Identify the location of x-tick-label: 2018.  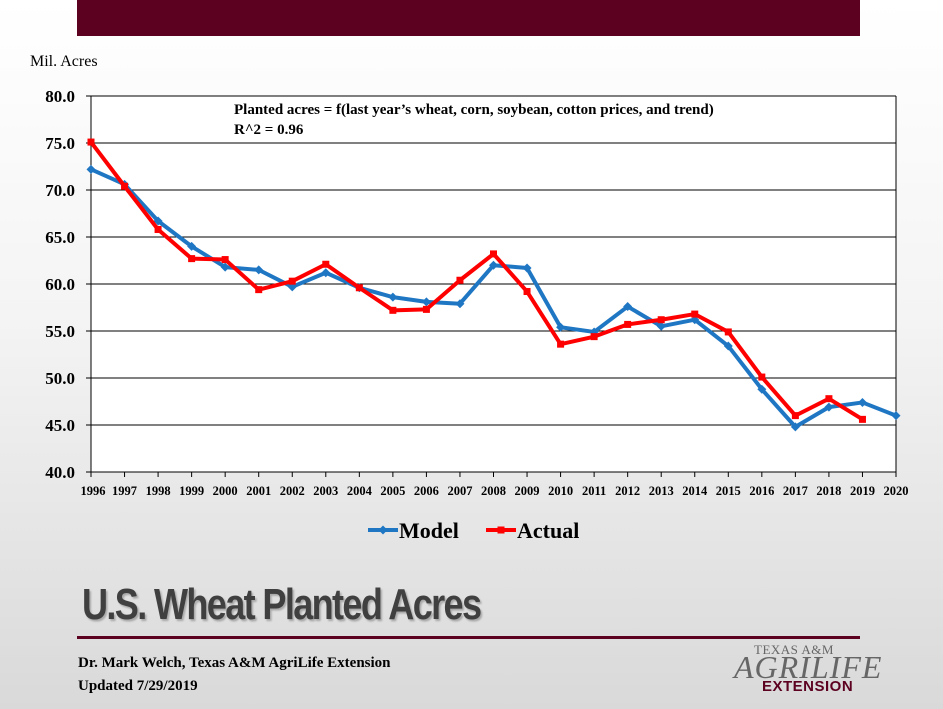
(828, 491).